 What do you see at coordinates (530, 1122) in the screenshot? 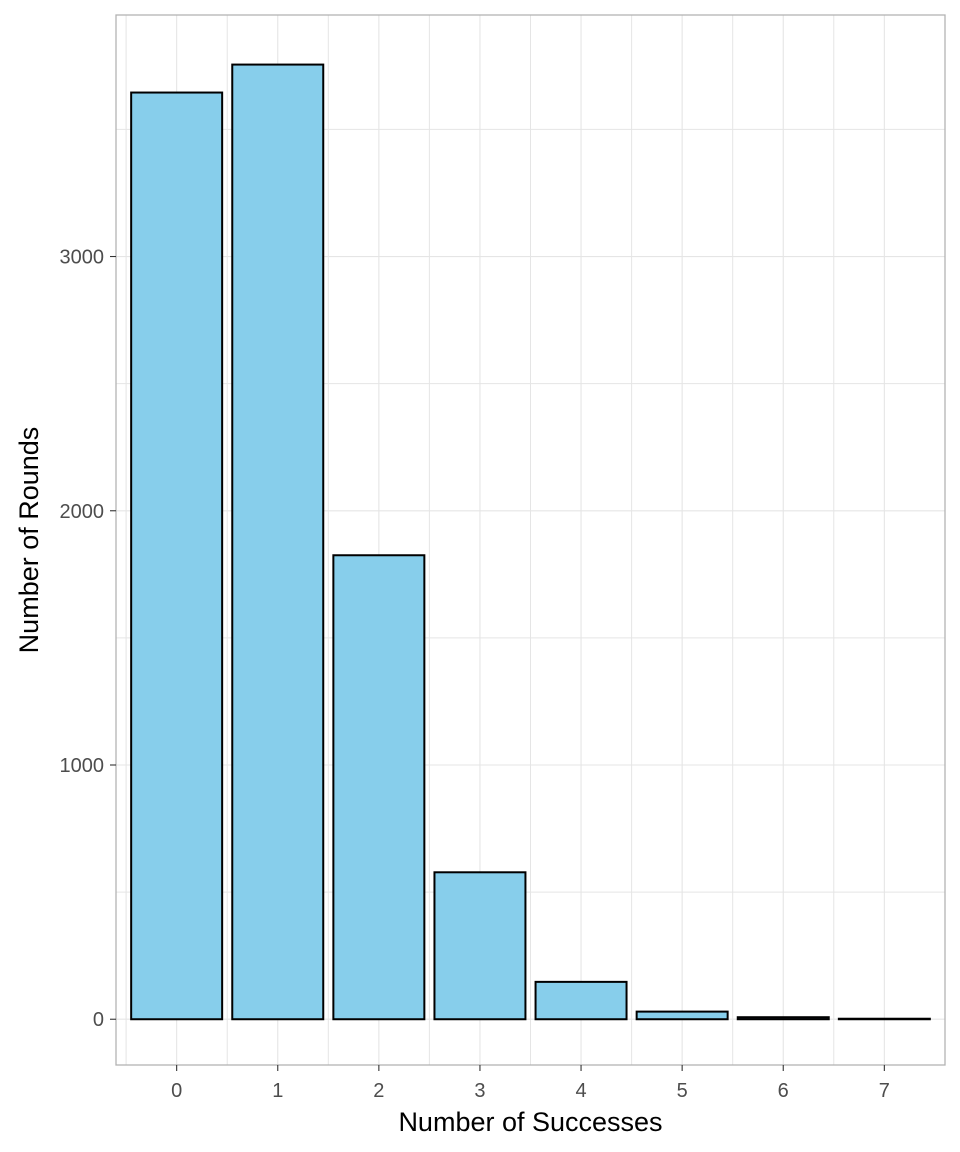
I see `x-axis-title: Number of Successes` at bounding box center [530, 1122].